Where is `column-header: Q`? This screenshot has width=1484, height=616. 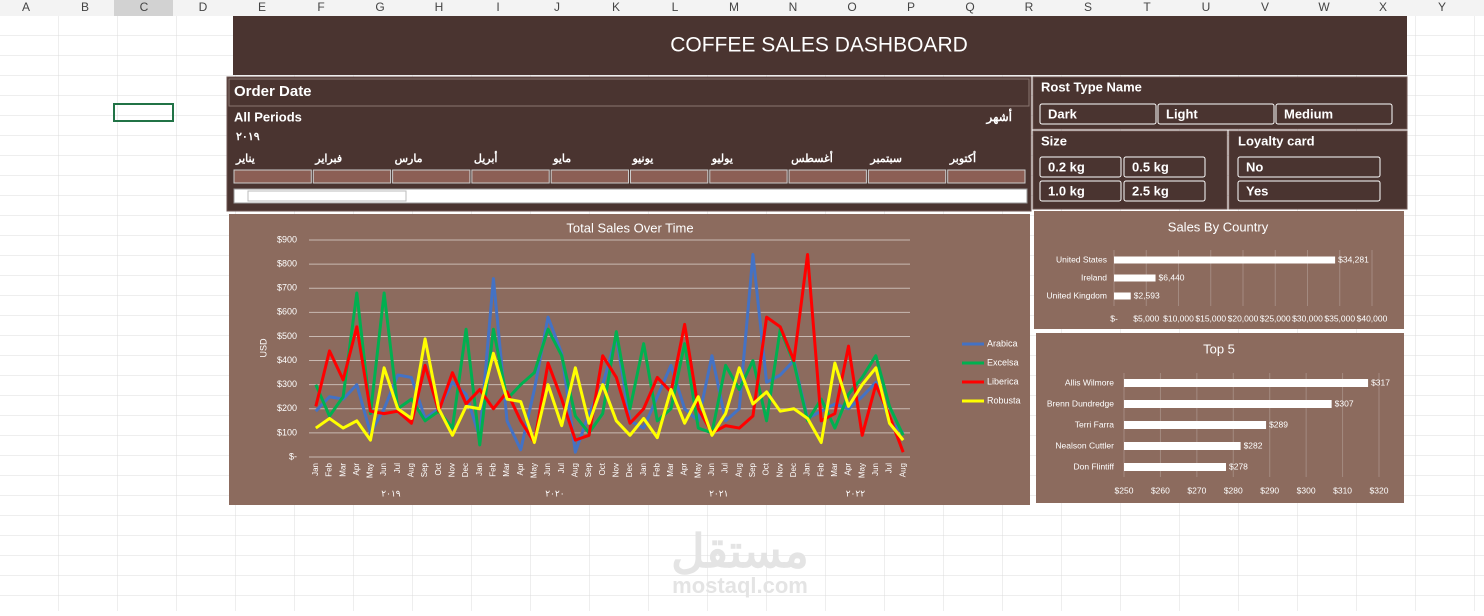
column-header: Q is located at coordinates (969, 7).